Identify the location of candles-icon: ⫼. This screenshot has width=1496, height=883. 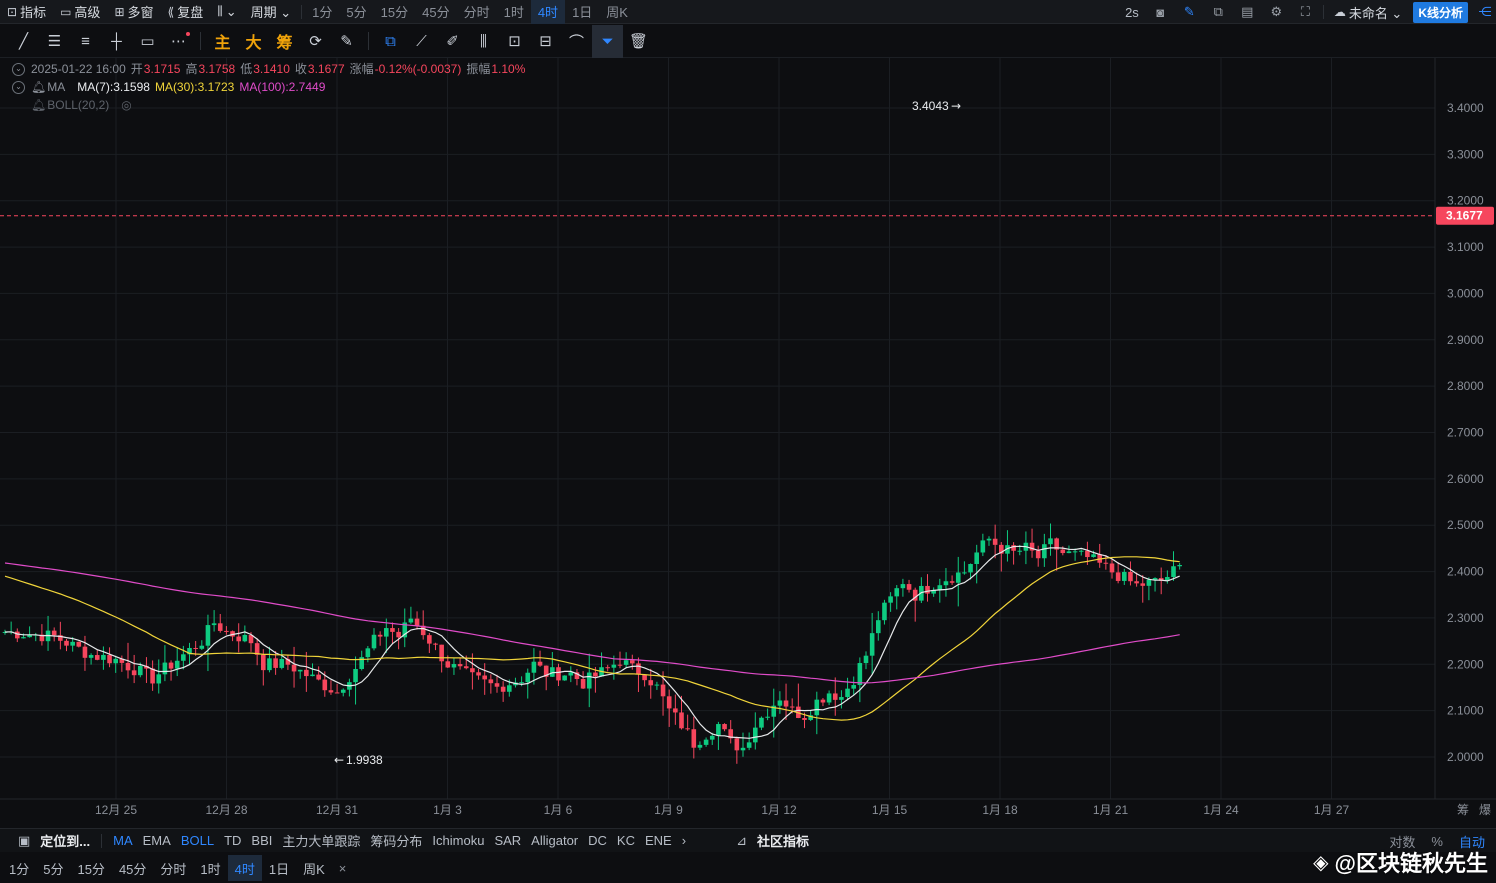
(483, 41).